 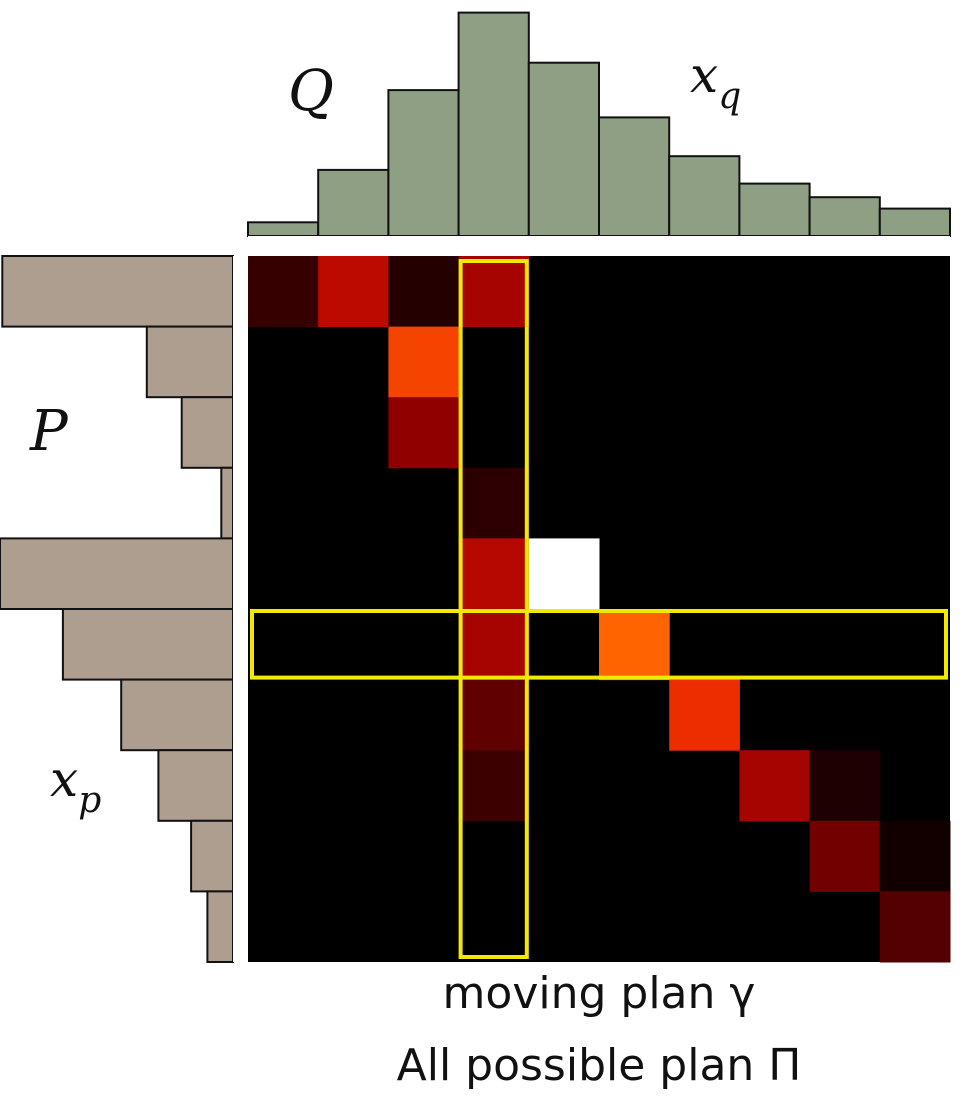 I want to click on top-histogram-q, so click(x=599, y=124).